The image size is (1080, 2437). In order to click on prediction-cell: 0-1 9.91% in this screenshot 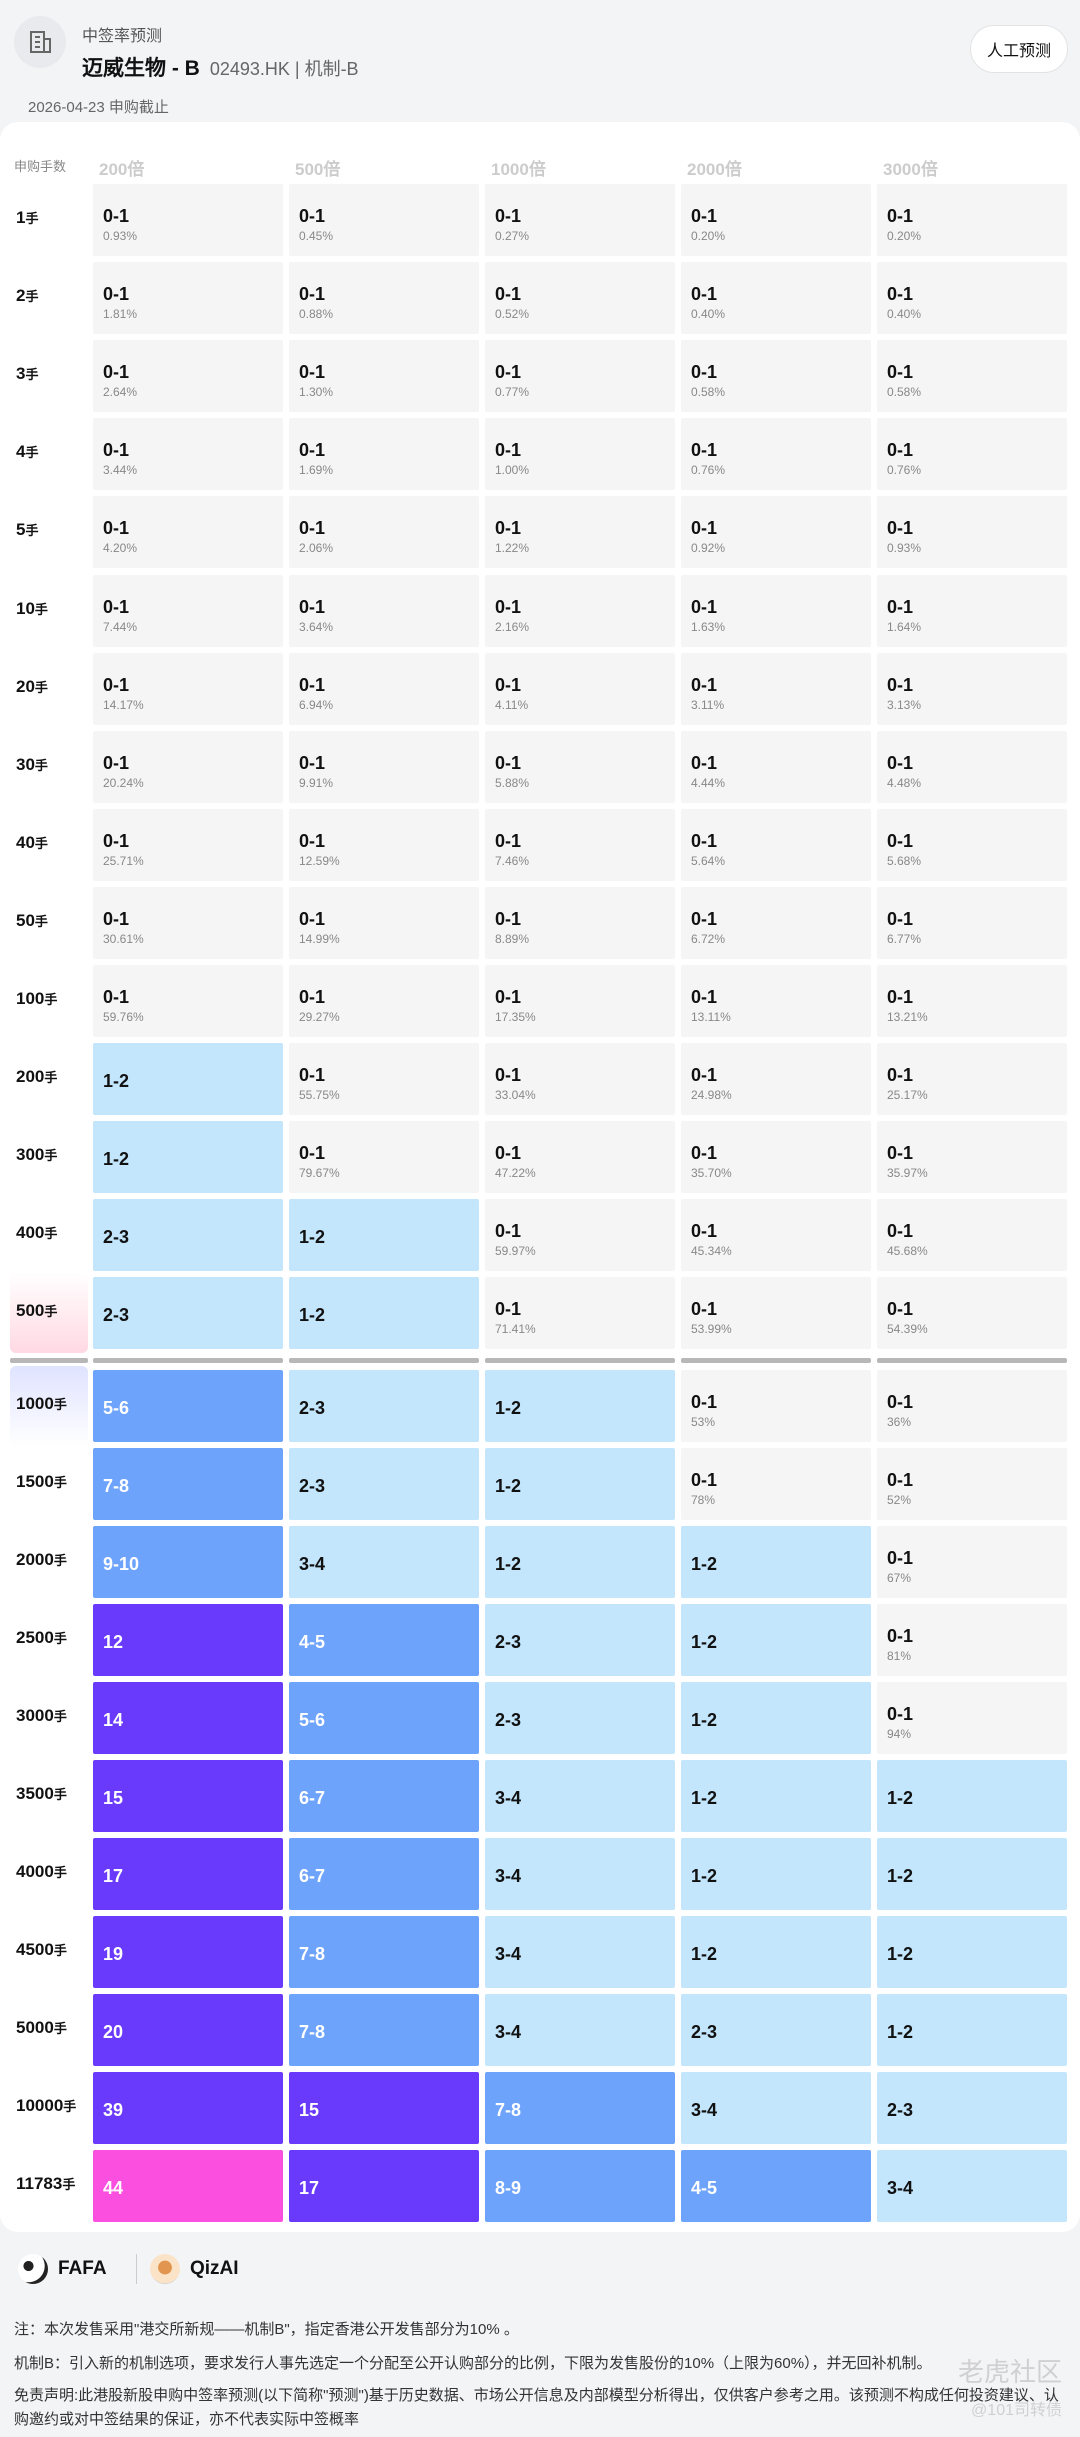, I will do `click(384, 766)`.